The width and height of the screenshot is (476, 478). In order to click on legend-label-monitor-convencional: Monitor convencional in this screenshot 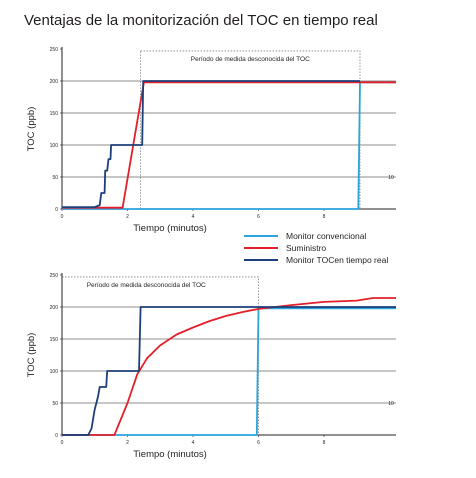, I will do `click(326, 236)`.